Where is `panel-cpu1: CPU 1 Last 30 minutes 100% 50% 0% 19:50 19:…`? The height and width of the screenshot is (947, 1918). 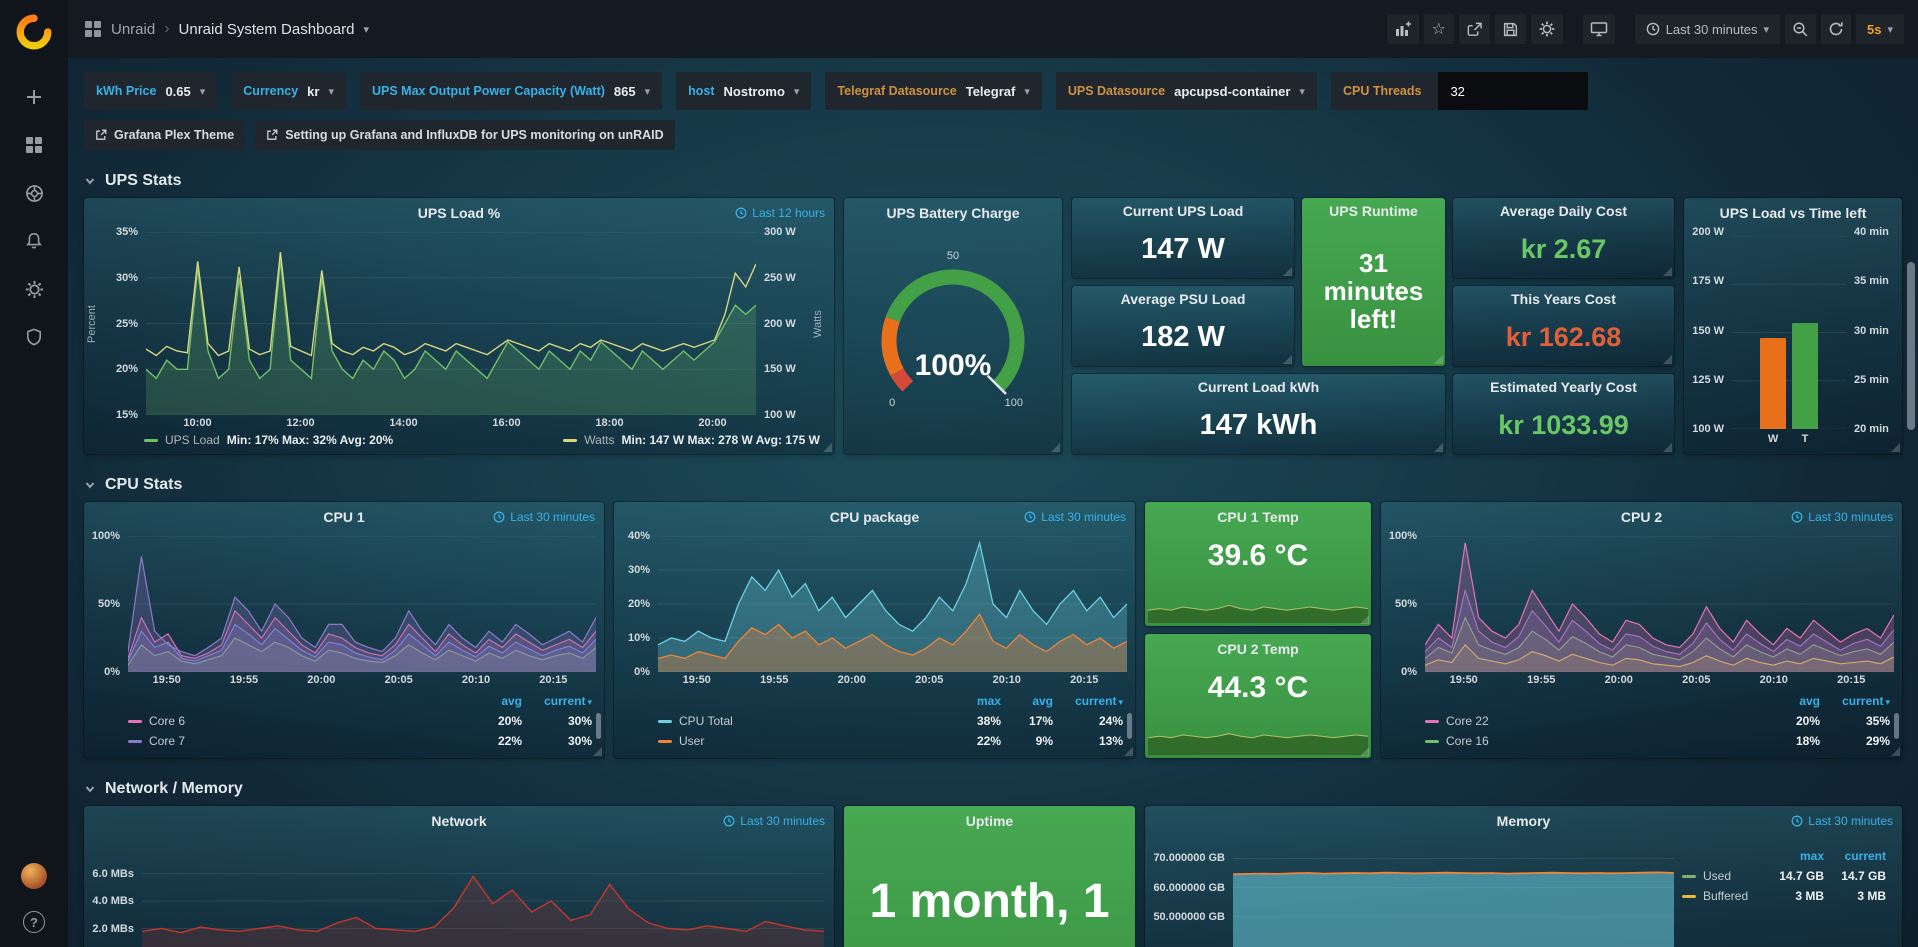
panel-cpu1: CPU 1 Last 30 minutes 100% 50% 0% 19:50 19:… is located at coordinates (344, 630).